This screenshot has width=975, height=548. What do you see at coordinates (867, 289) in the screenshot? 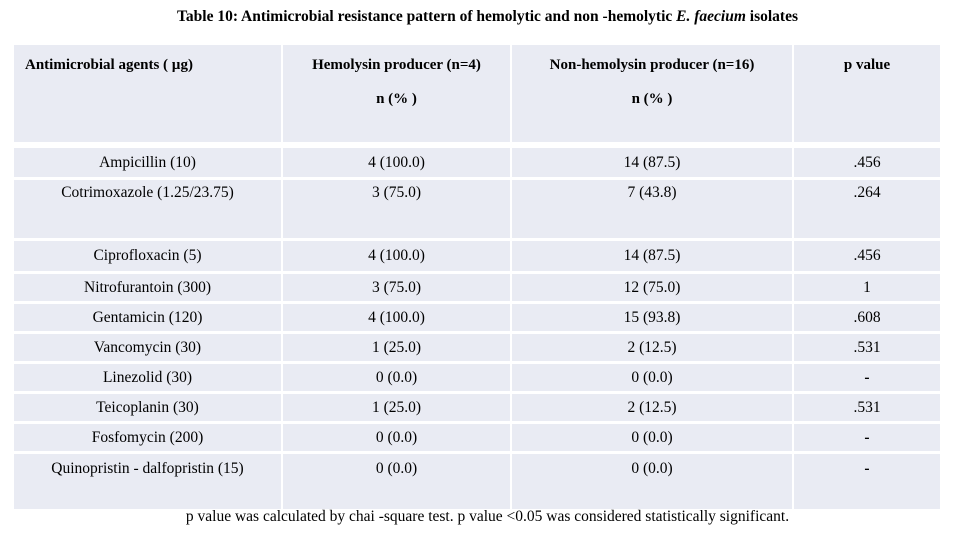
I see `p-value-cell: 1` at bounding box center [867, 289].